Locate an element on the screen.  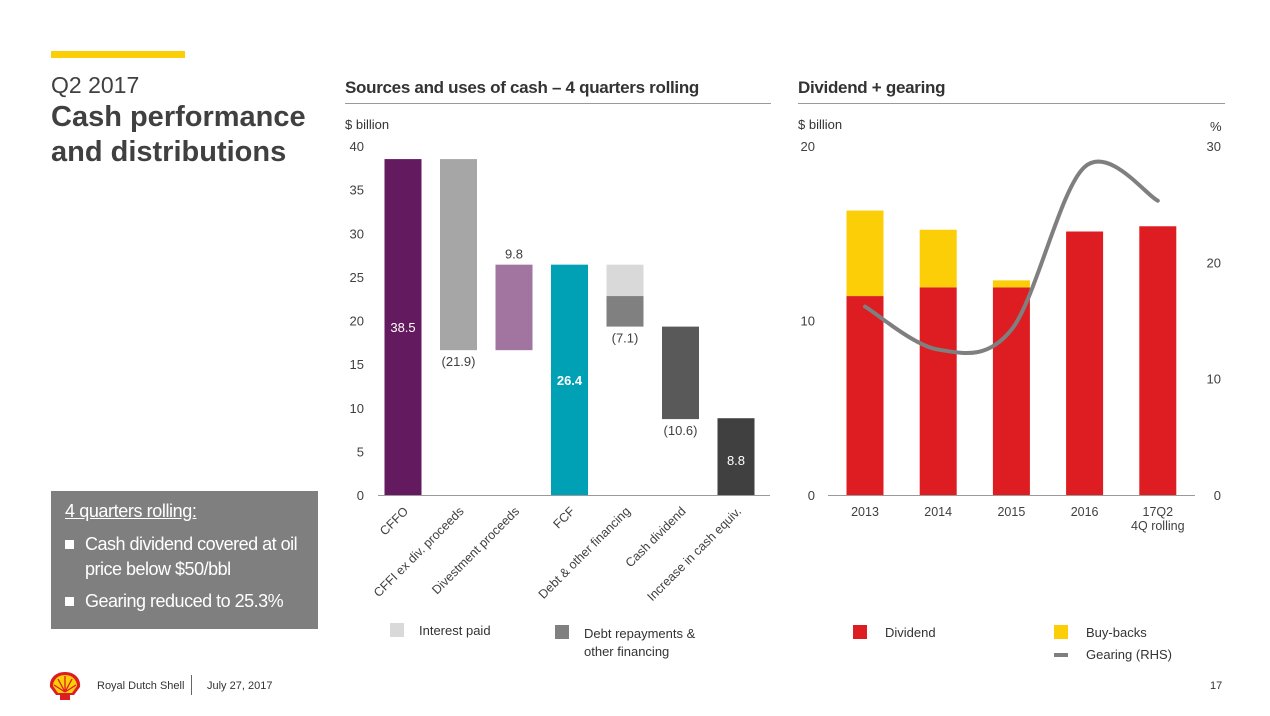
x-tick-label: 2014 is located at coordinates (938, 512).